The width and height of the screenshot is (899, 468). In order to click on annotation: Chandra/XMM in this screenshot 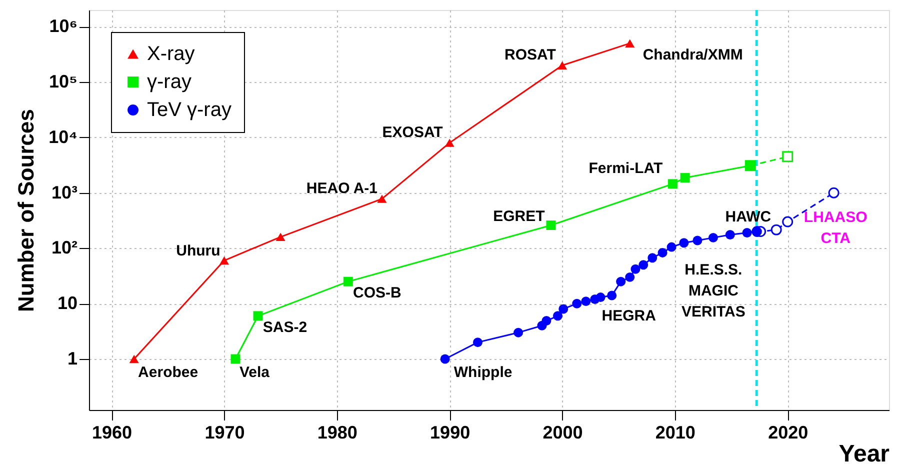, I will do `click(692, 55)`.